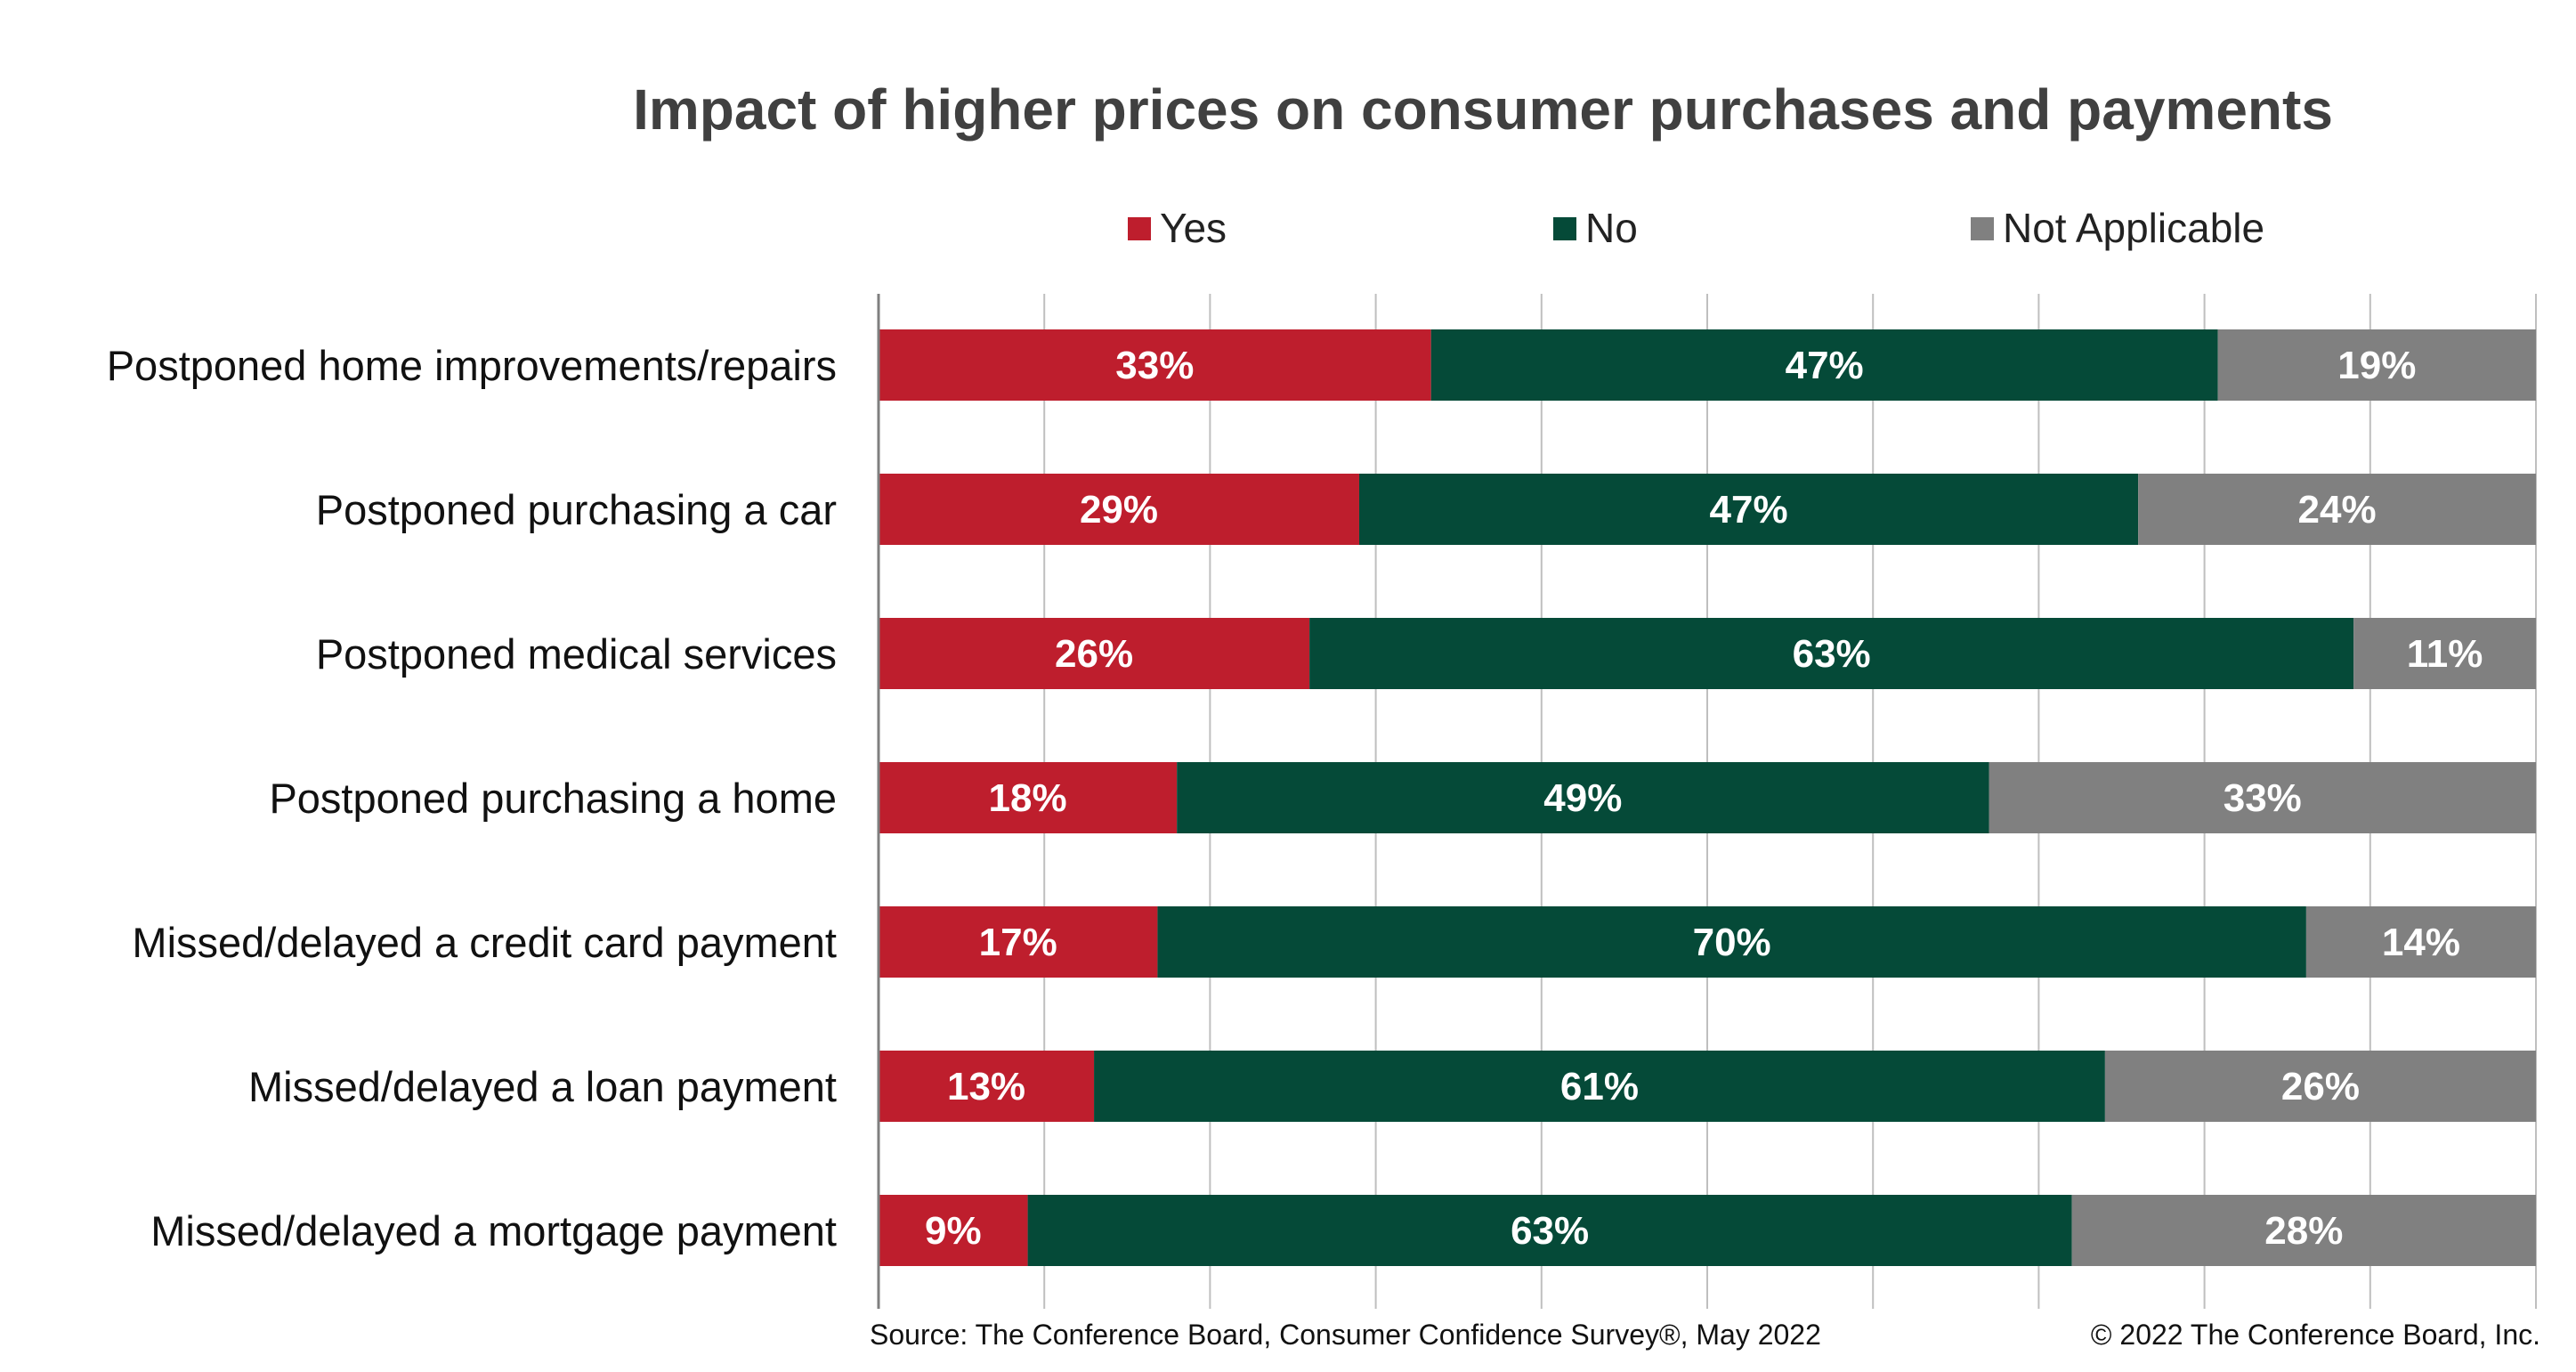 The width and height of the screenshot is (2576, 1372). I want to click on legend-label-not-applicable: Not Applicable, so click(2133, 228).